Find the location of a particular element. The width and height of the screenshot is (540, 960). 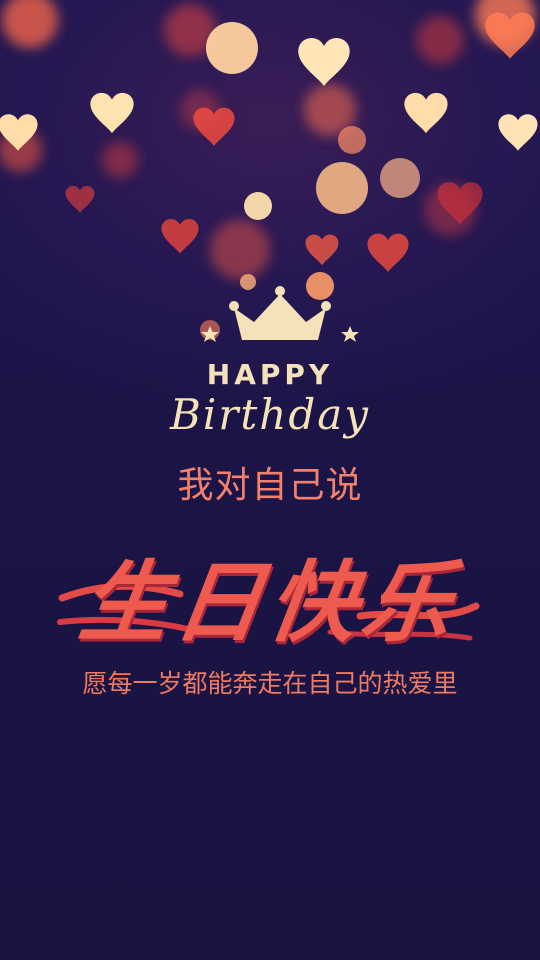

birthday-text: Birthday is located at coordinates (270, 414).